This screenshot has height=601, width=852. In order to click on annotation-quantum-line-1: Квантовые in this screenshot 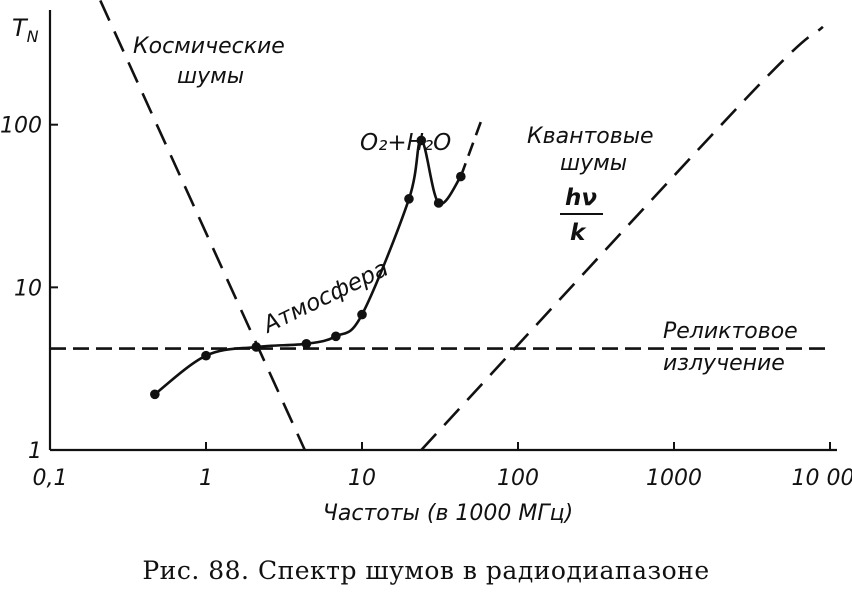, I will do `click(590, 136)`.